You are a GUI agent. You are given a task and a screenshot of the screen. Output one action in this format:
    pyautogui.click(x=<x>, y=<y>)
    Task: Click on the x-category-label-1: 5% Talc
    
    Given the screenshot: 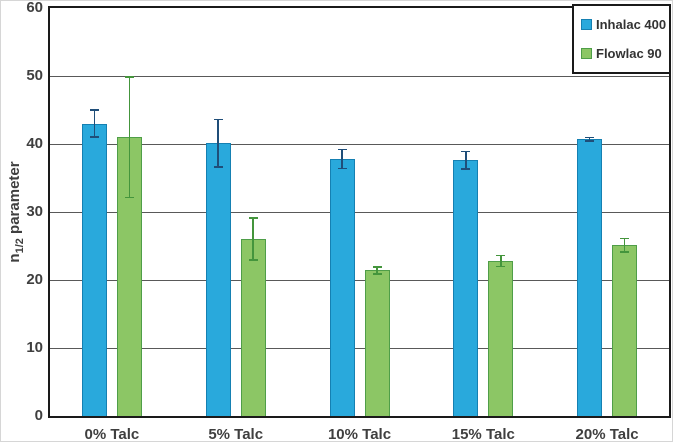 What is the action you would take?
    pyautogui.click(x=236, y=434)
    